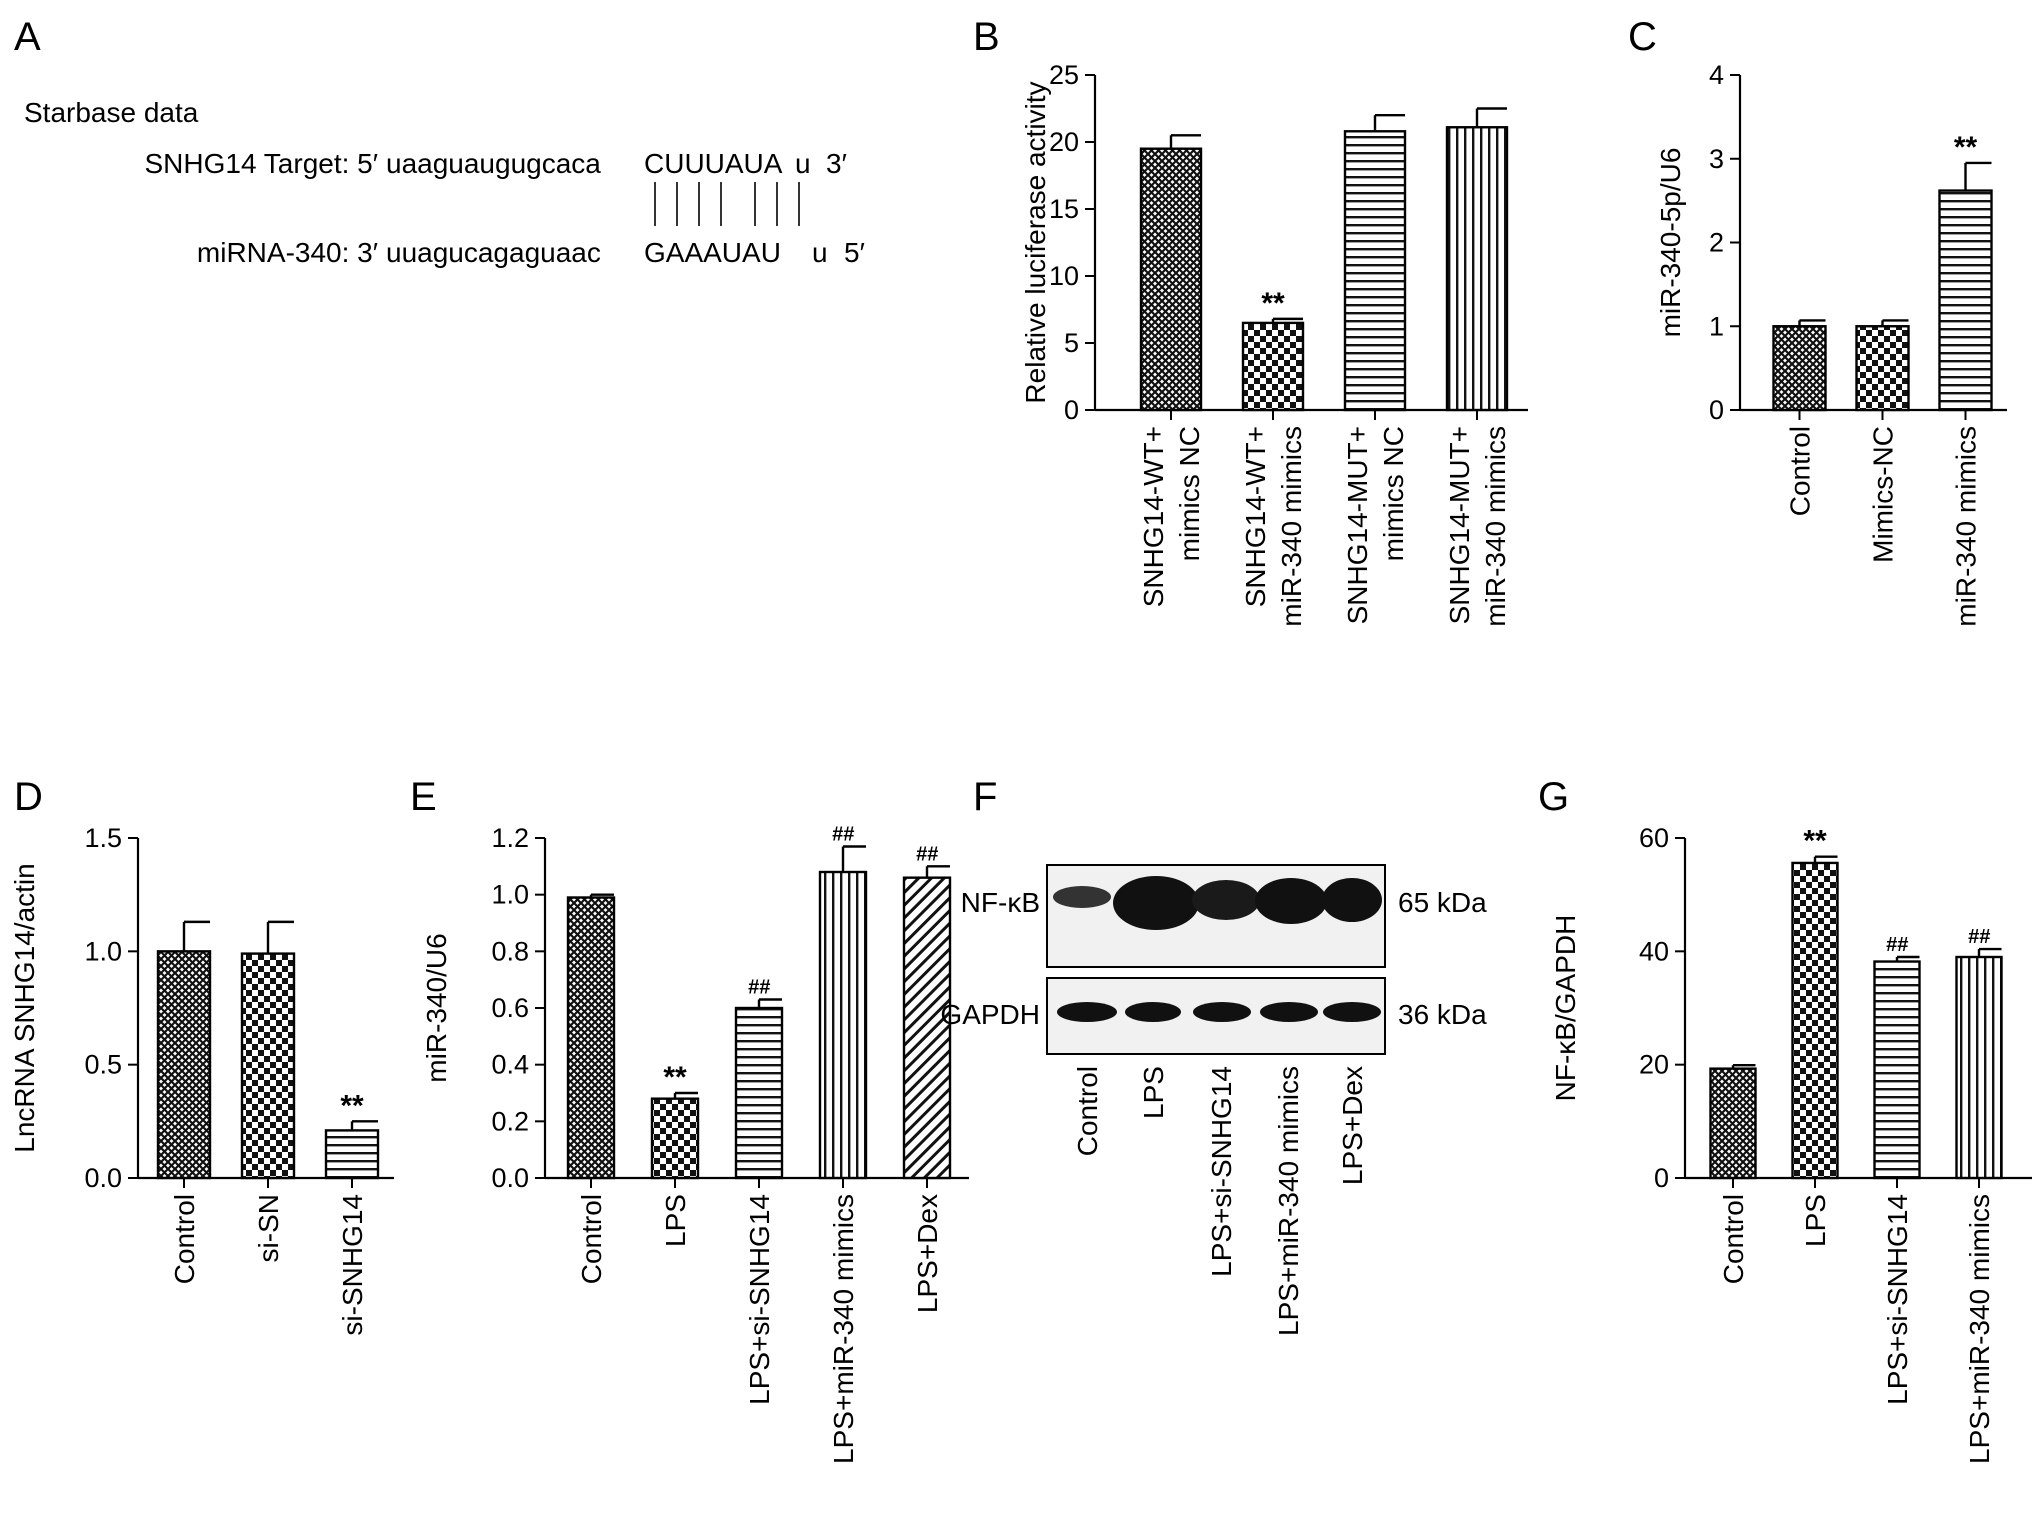 The width and height of the screenshot is (2032, 1526). Describe the element at coordinates (1716, 243) in the screenshot. I see `y-tick-label: 2` at that location.